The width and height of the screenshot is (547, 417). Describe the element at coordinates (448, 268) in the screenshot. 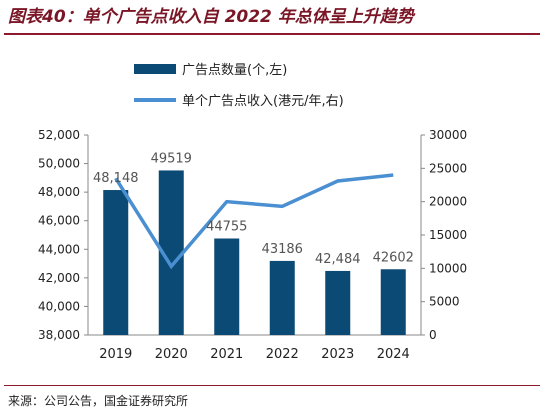

I see `y-right-tick-label: 10000` at that location.